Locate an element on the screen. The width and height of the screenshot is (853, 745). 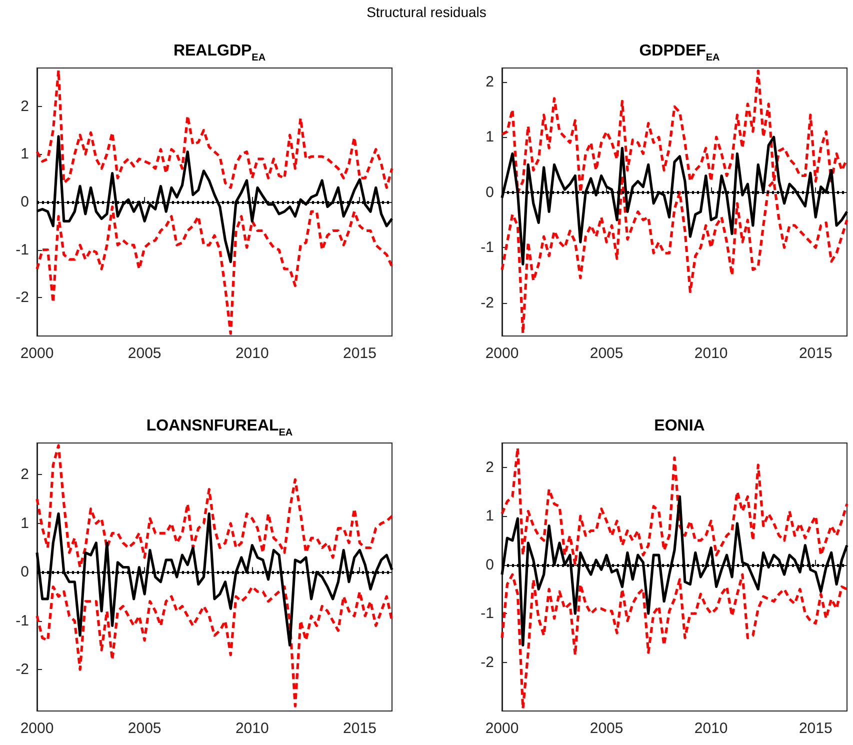
chart-title: EONIA is located at coordinates (680, 426).